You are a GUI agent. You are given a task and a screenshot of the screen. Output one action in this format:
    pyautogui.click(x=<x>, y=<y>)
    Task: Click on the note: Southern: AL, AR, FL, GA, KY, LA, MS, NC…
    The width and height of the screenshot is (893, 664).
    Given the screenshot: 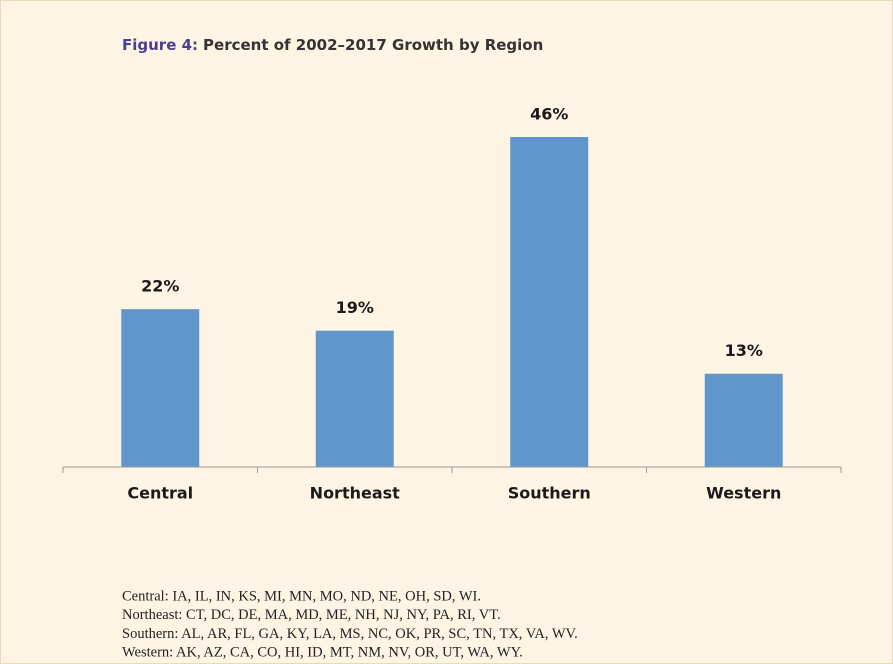 What is the action you would take?
    pyautogui.click(x=350, y=634)
    